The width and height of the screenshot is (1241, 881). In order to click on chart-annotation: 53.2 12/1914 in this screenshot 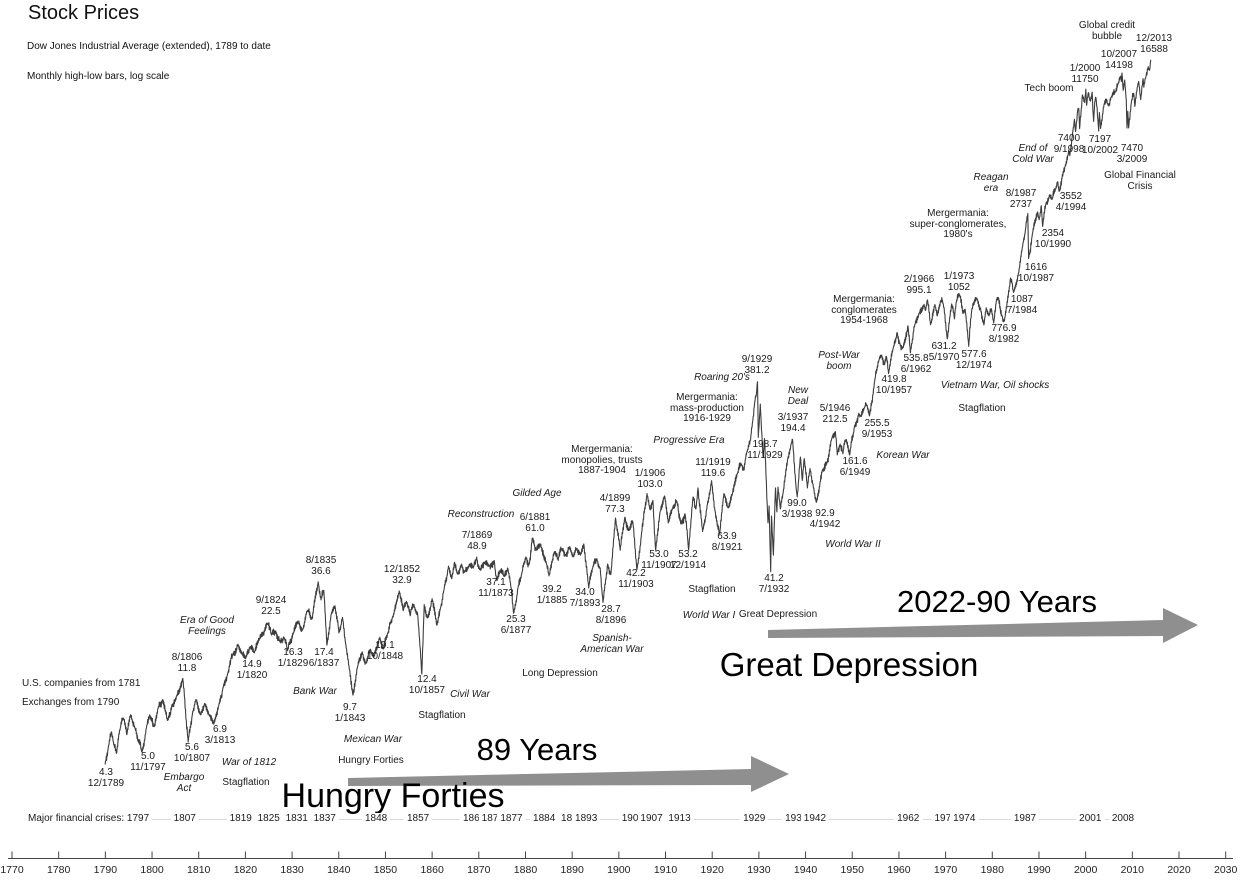, I will do `click(688, 560)`.